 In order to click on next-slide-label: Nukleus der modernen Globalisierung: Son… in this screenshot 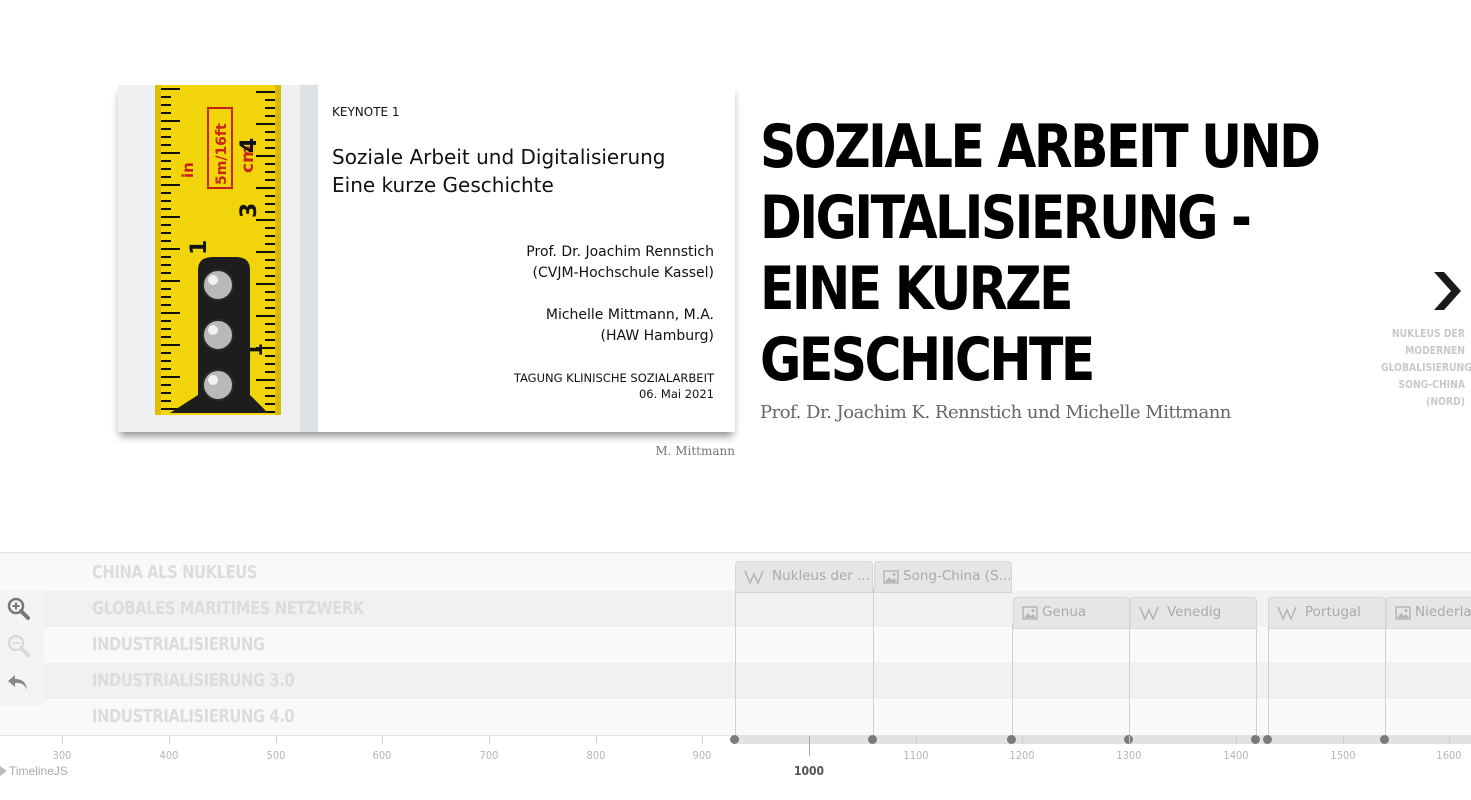, I will do `click(1426, 367)`.